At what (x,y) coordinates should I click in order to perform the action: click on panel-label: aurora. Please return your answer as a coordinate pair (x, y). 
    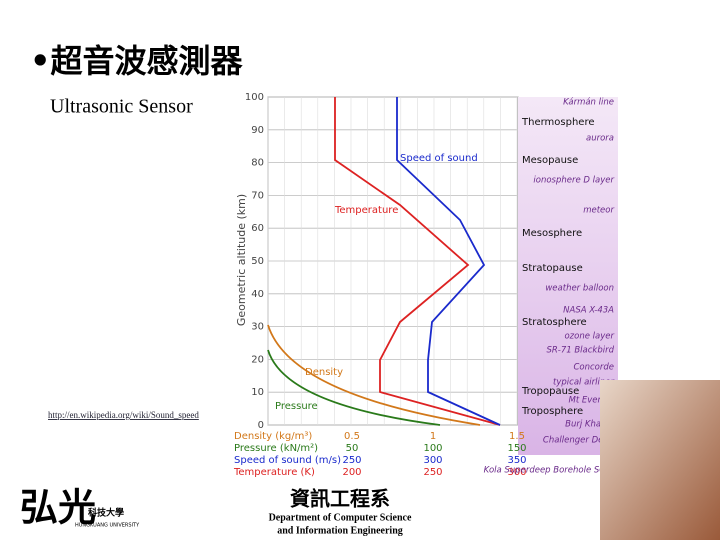
    Looking at the image, I should click on (600, 139).